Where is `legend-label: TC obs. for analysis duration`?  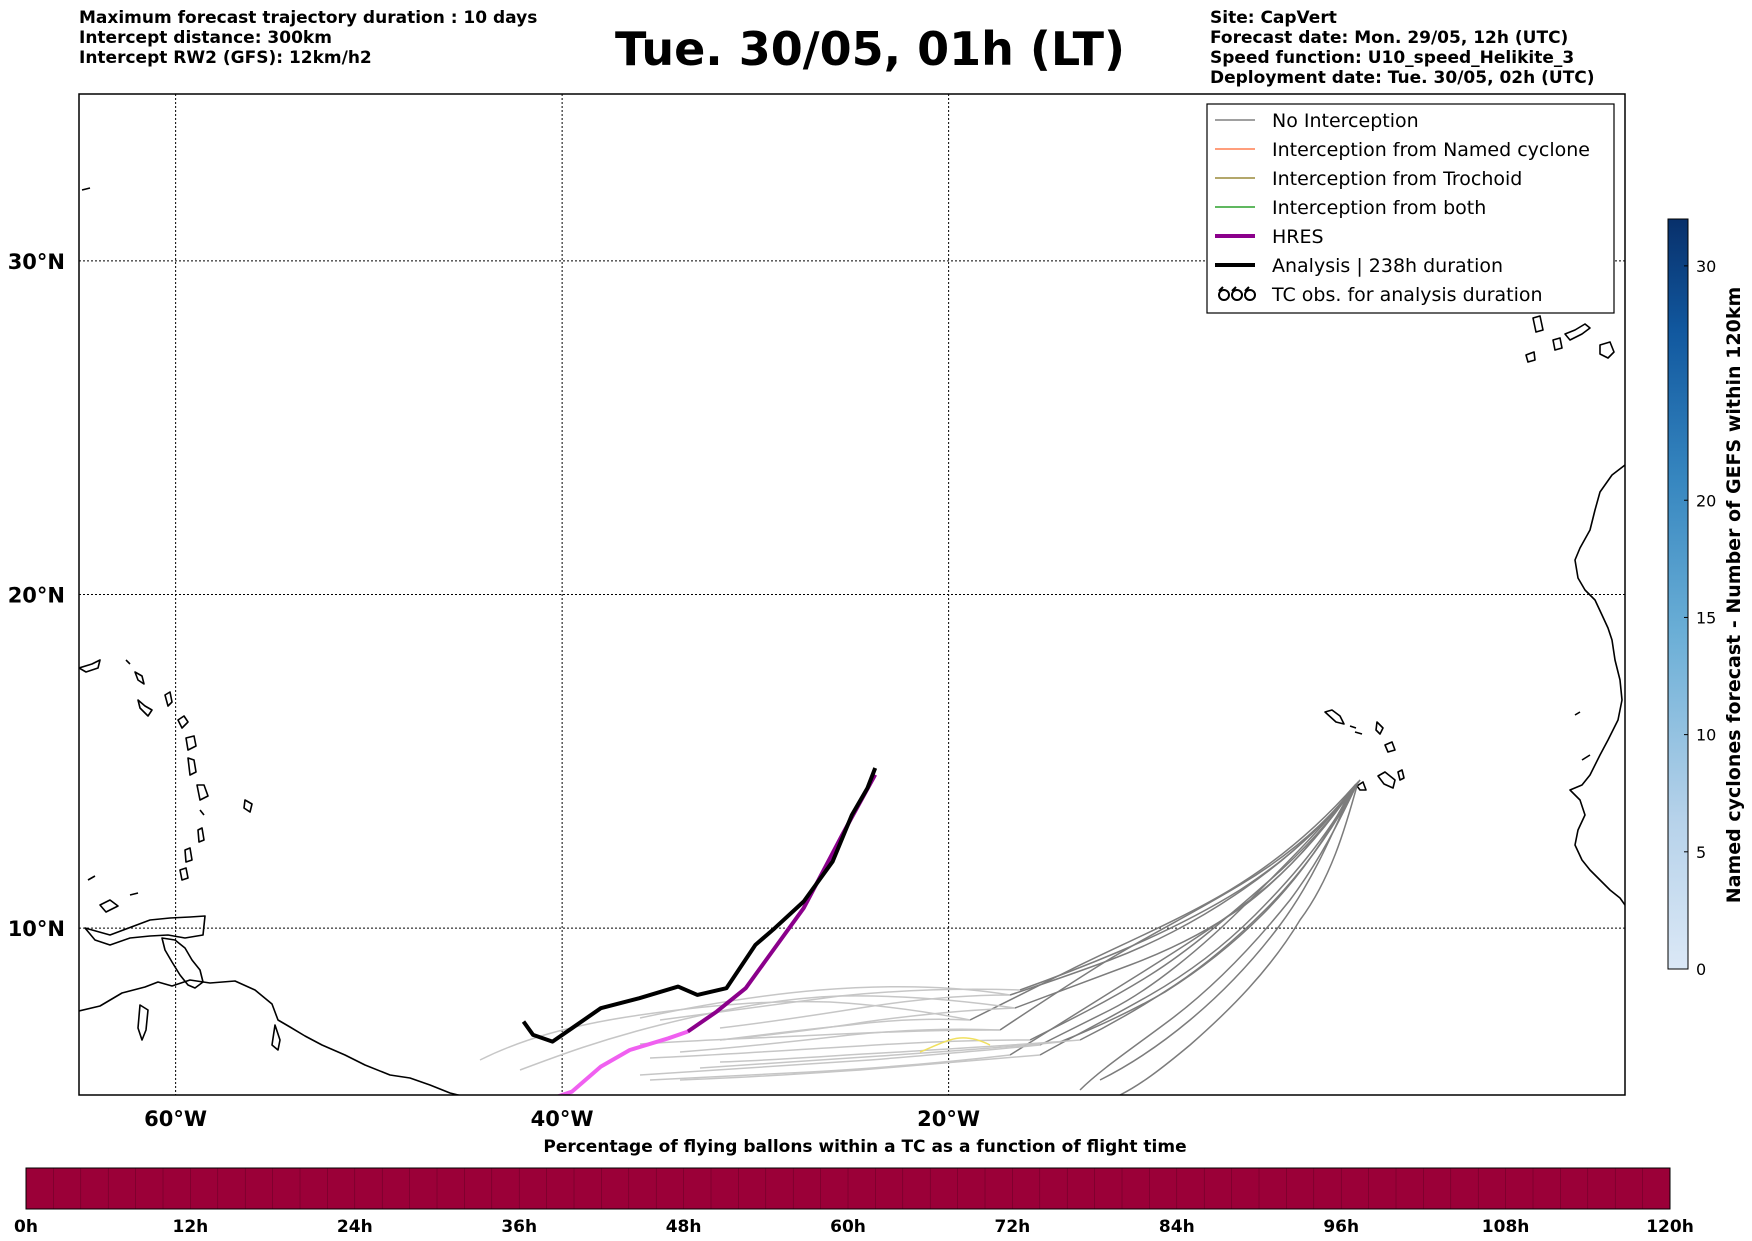 legend-label: TC obs. for analysis duration is located at coordinates (1407, 295).